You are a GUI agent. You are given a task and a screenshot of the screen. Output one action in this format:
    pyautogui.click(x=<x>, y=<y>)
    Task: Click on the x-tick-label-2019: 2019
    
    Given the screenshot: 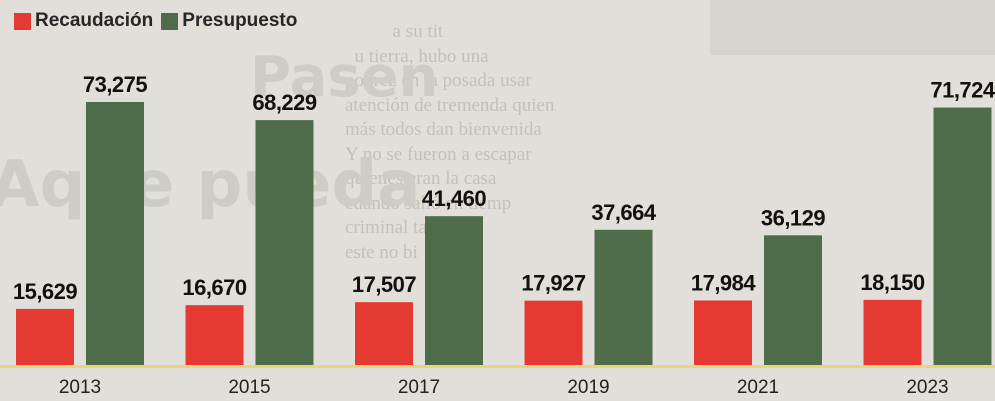 What is the action you would take?
    pyautogui.click(x=588, y=387)
    